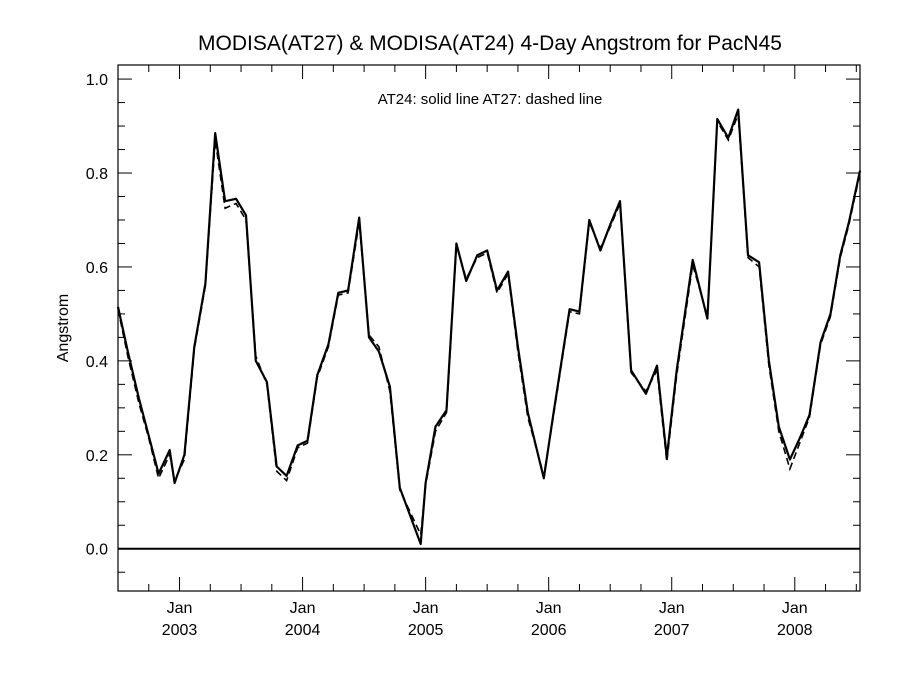  Describe the element at coordinates (672, 630) in the screenshot. I see `x-tick-year-label: 2007` at that location.